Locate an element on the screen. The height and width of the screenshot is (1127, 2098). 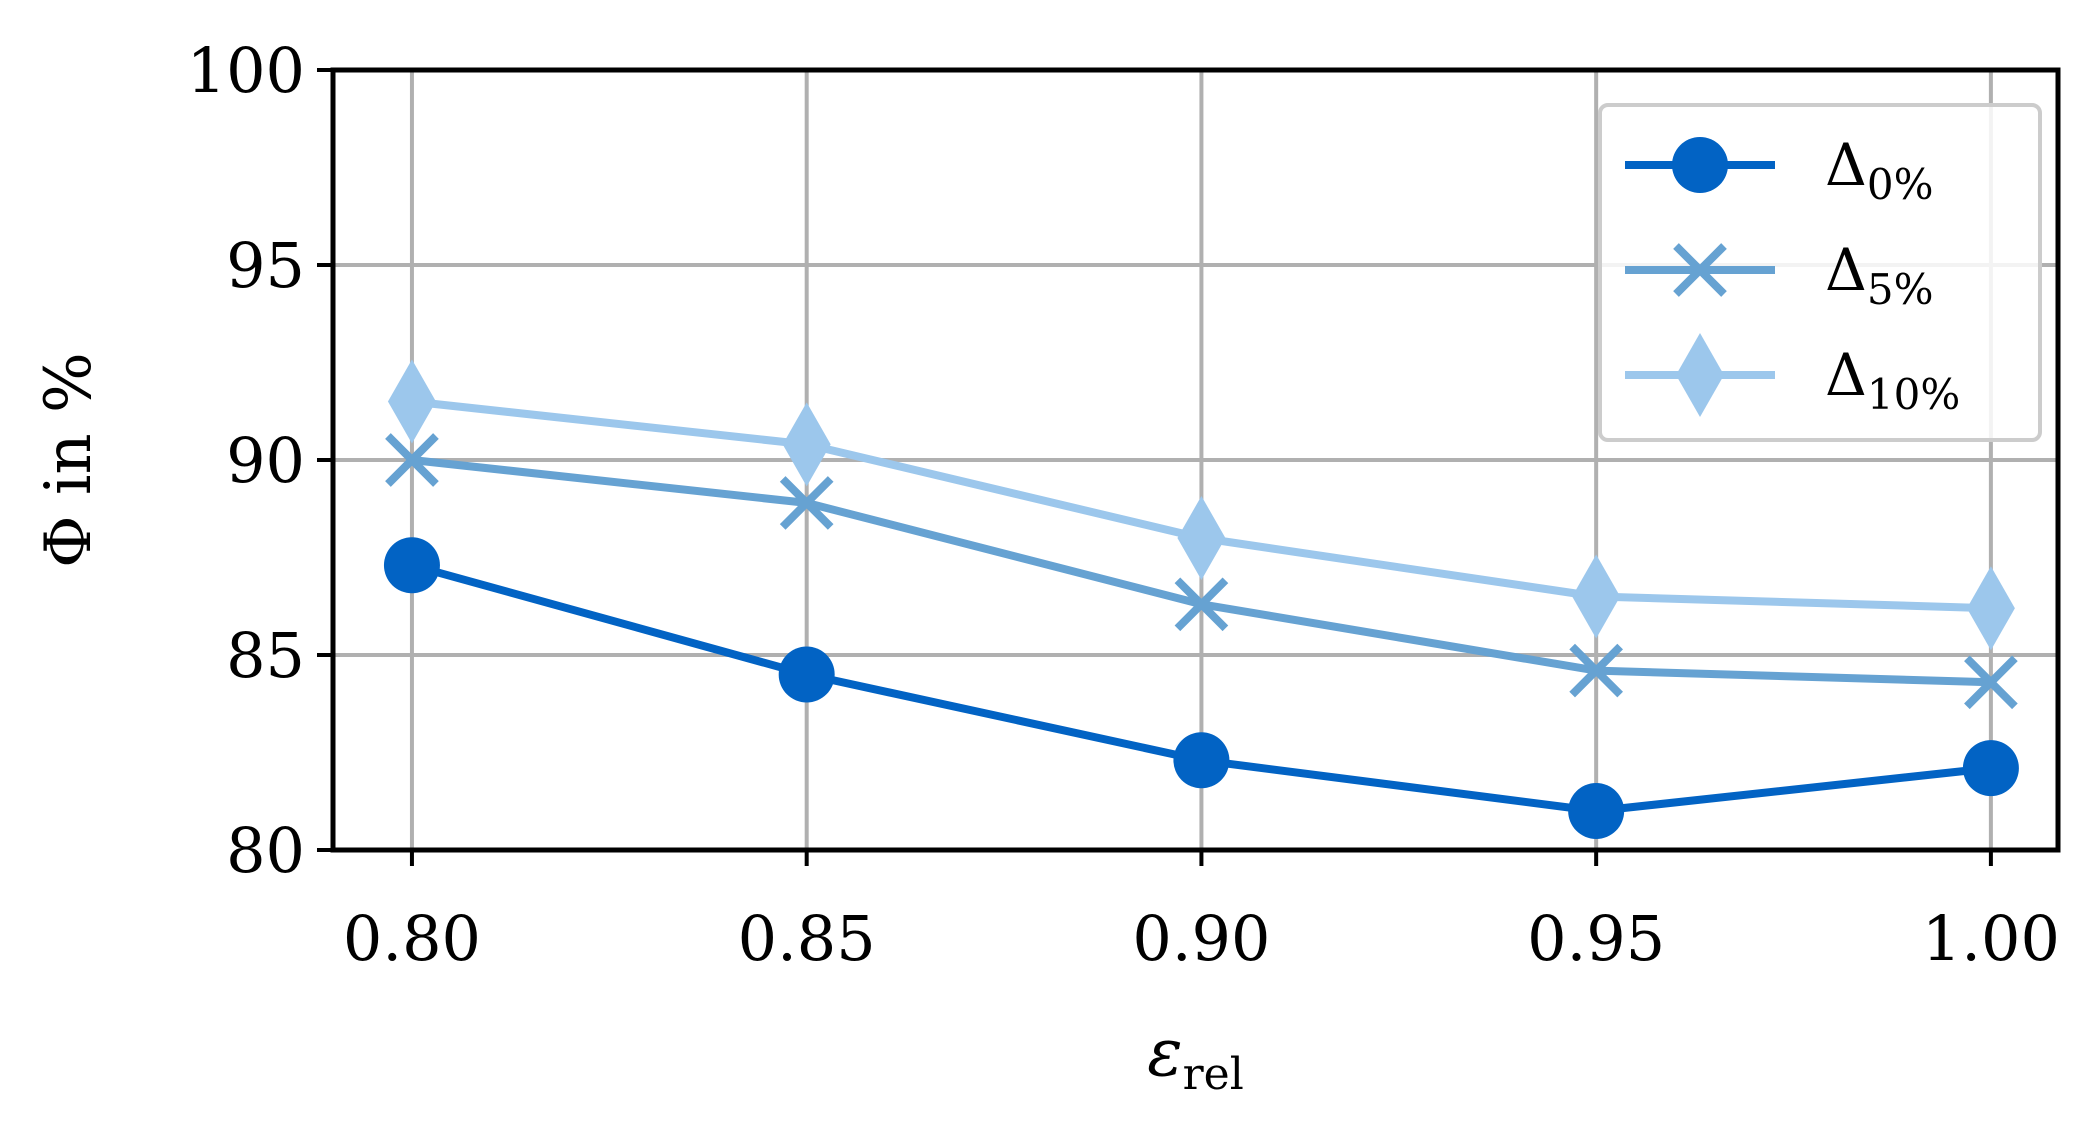
y-tick-label: 95 is located at coordinates (265, 265).